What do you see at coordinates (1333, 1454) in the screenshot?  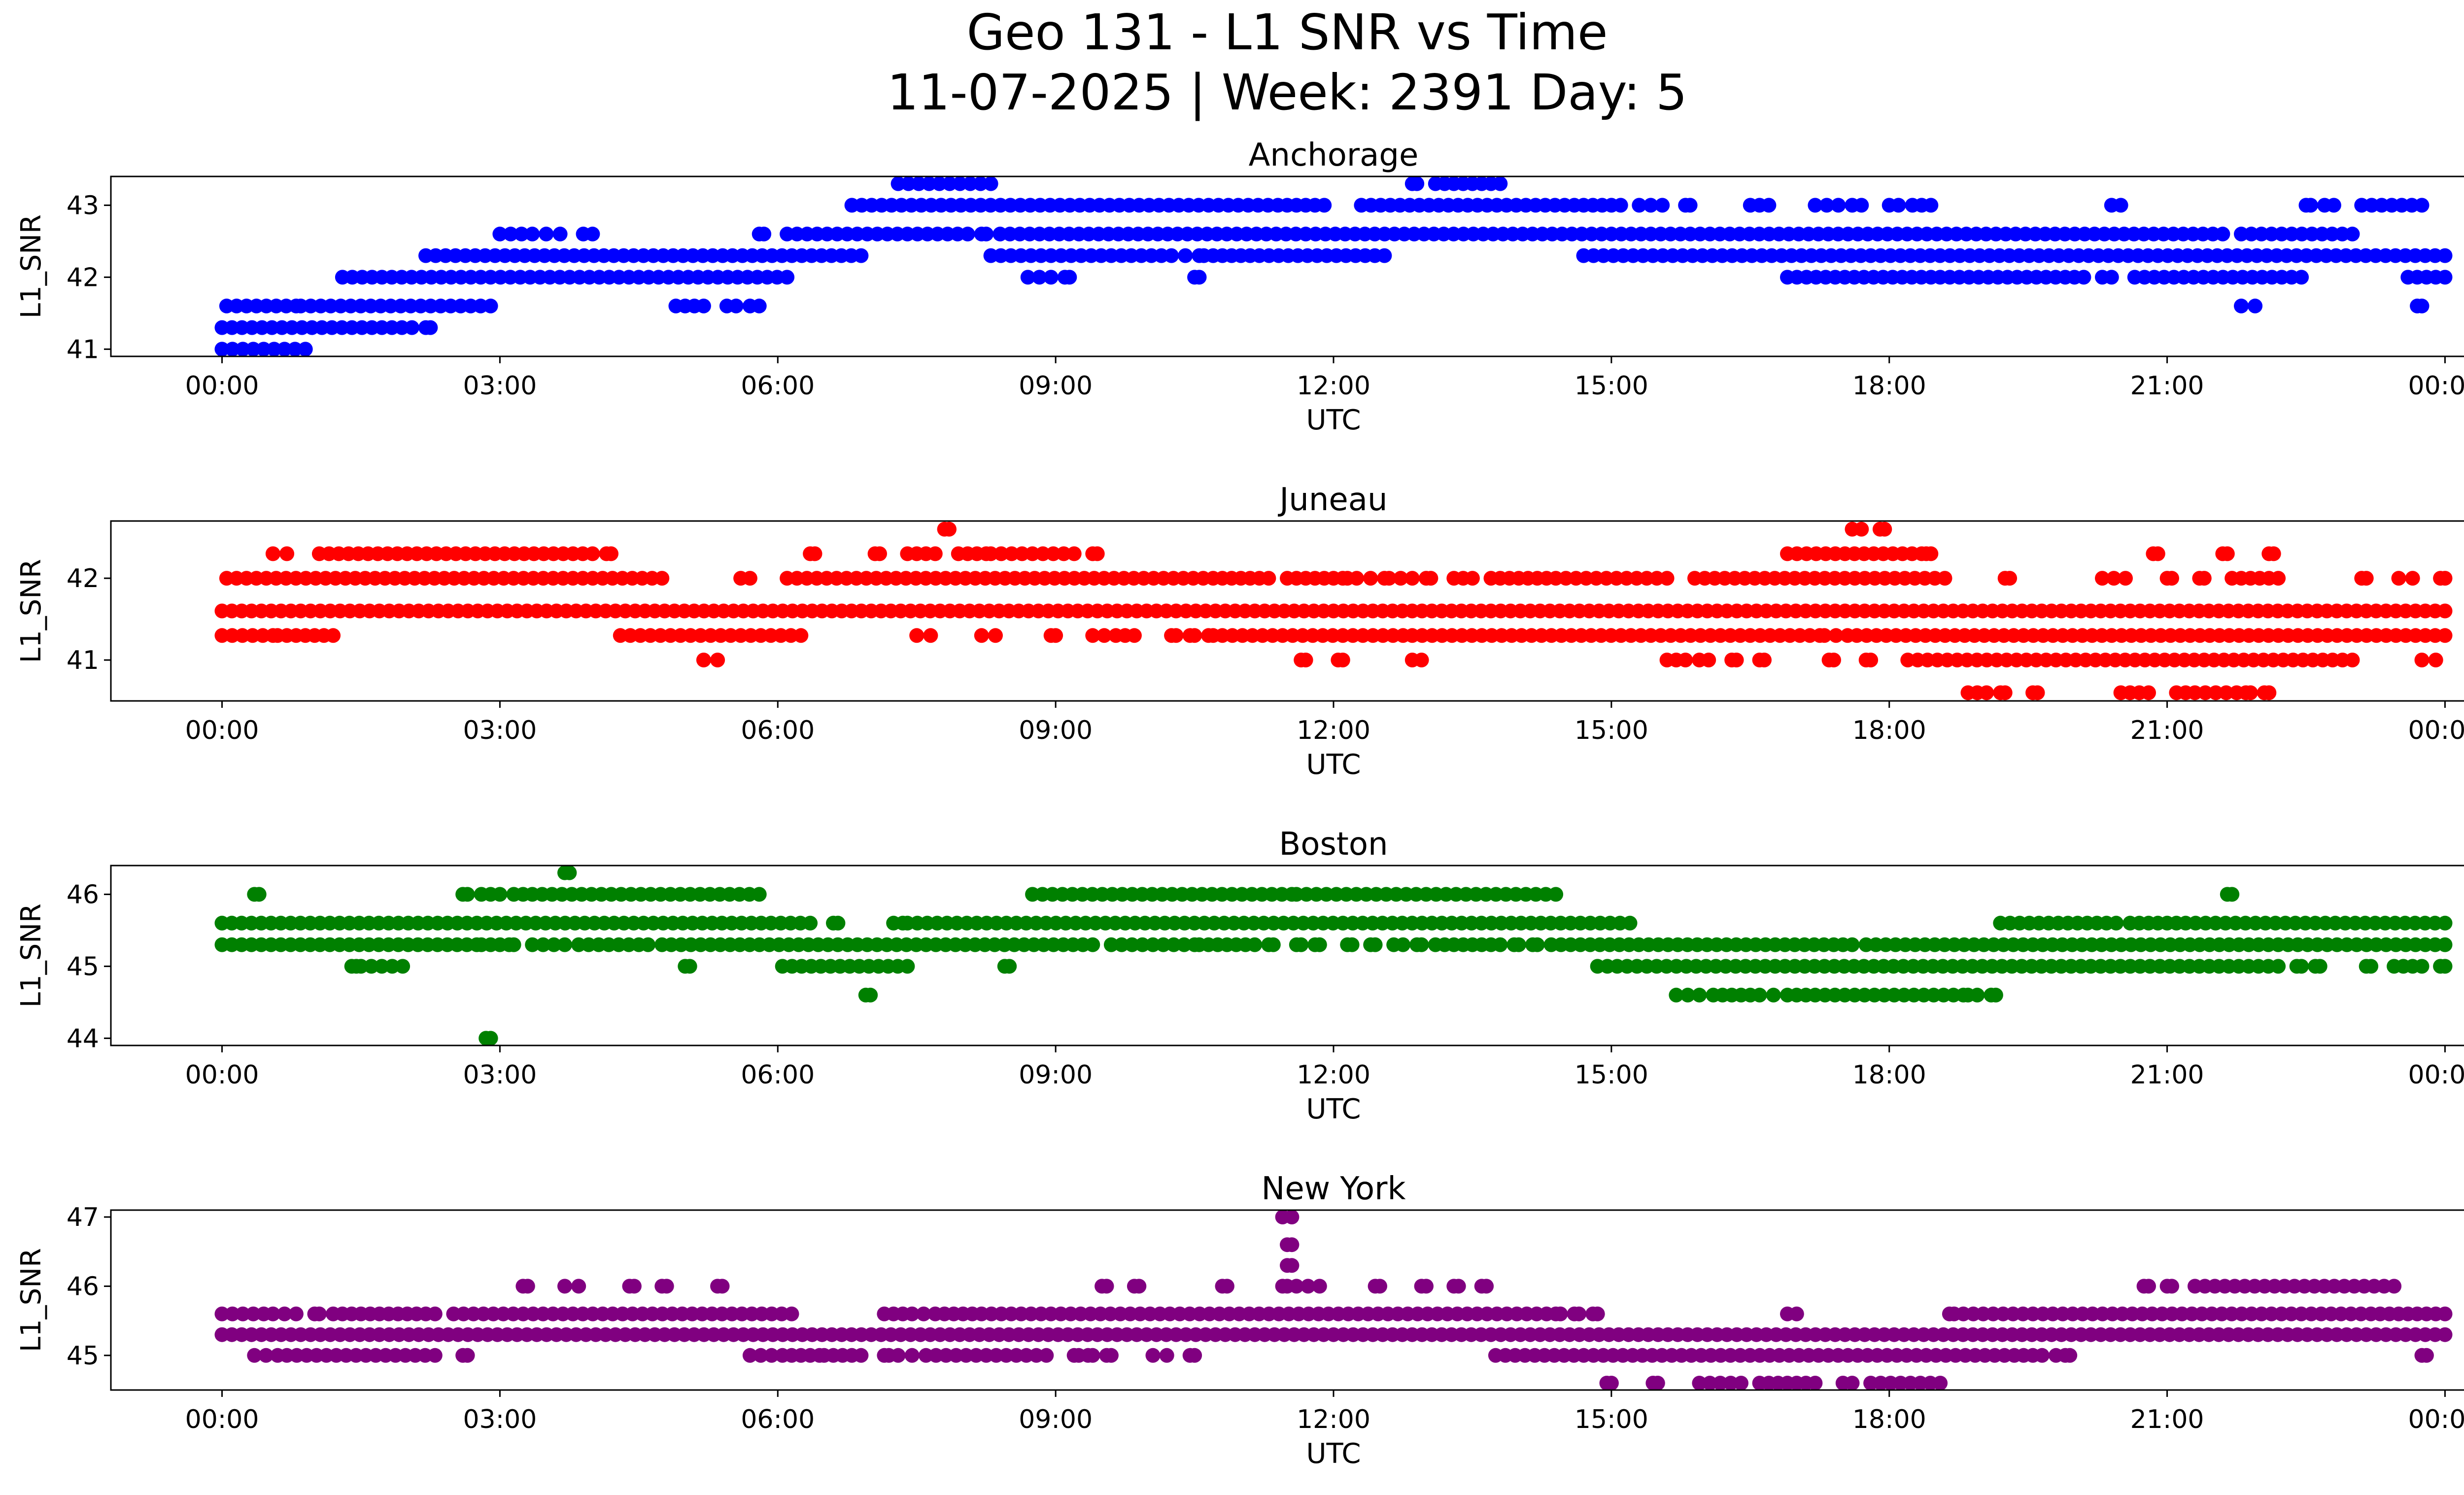 I see `x-axis-label: UTC` at bounding box center [1333, 1454].